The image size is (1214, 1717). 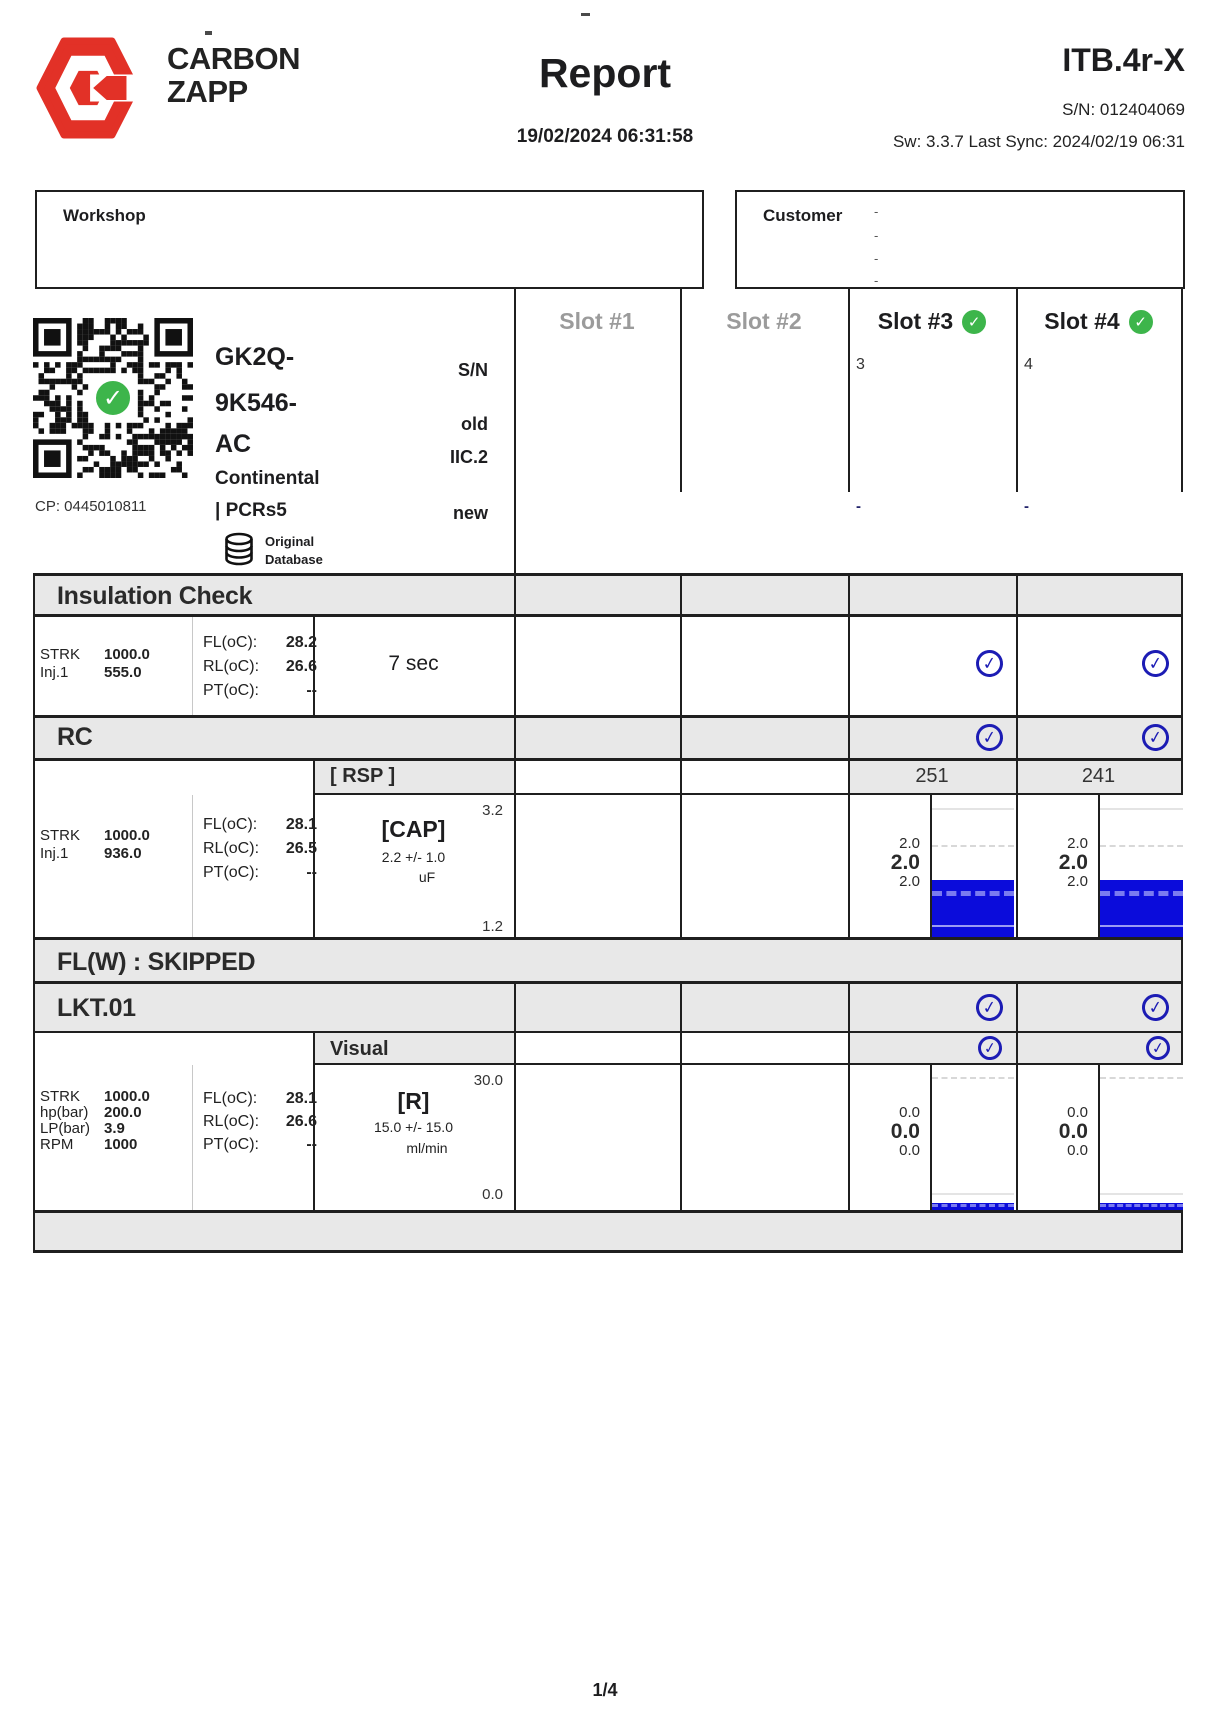 I want to click on device-serial: S/N: 012404069, so click(x=1123, y=109).